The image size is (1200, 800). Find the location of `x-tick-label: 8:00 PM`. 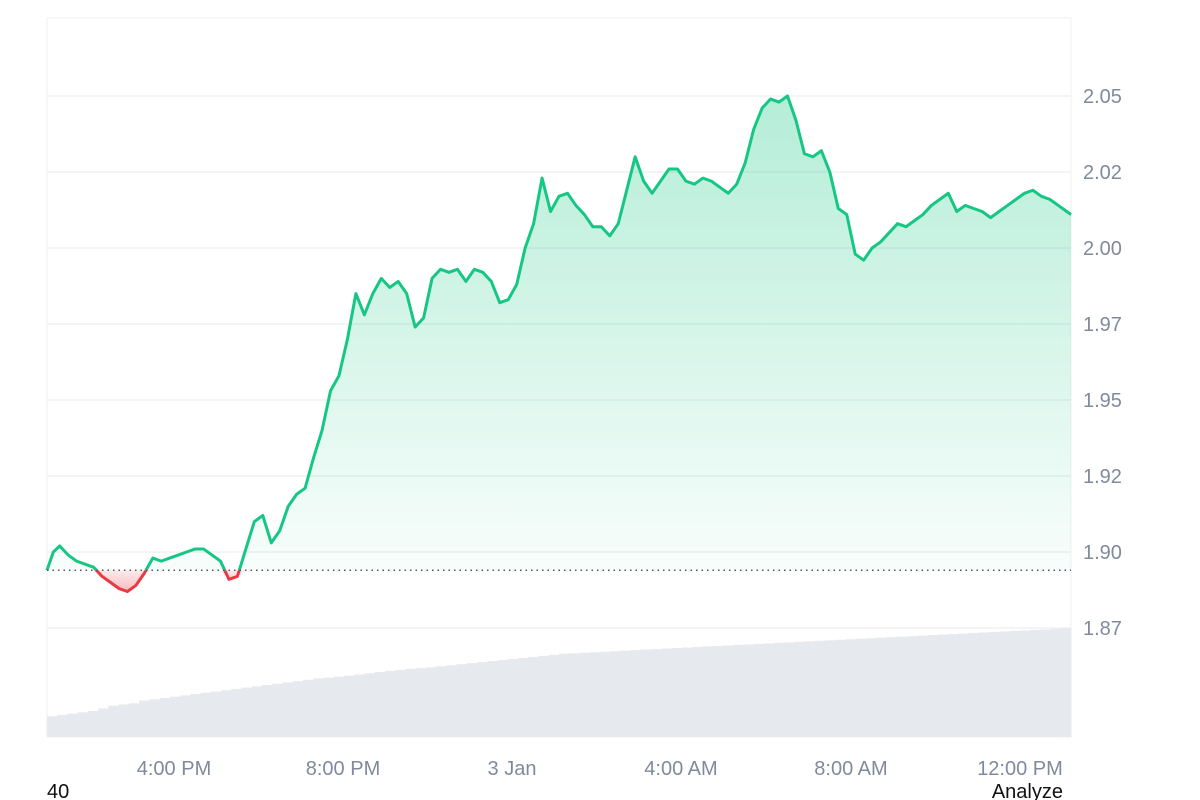

x-tick-label: 8:00 PM is located at coordinates (343, 769).